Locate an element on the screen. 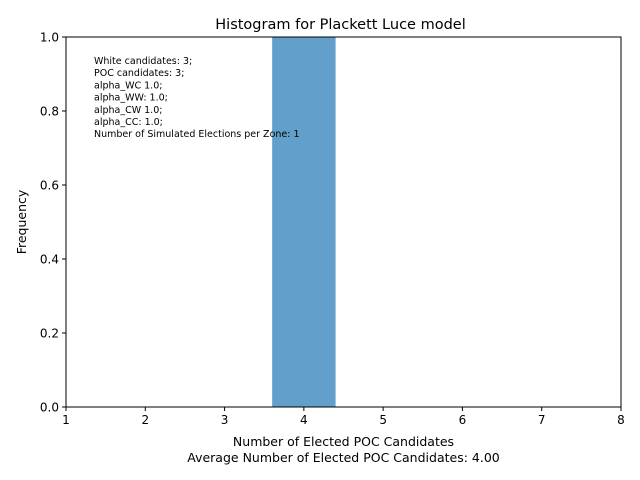 The image size is (640, 480). y-tick-label-5: 1.0 is located at coordinates (49, 38).